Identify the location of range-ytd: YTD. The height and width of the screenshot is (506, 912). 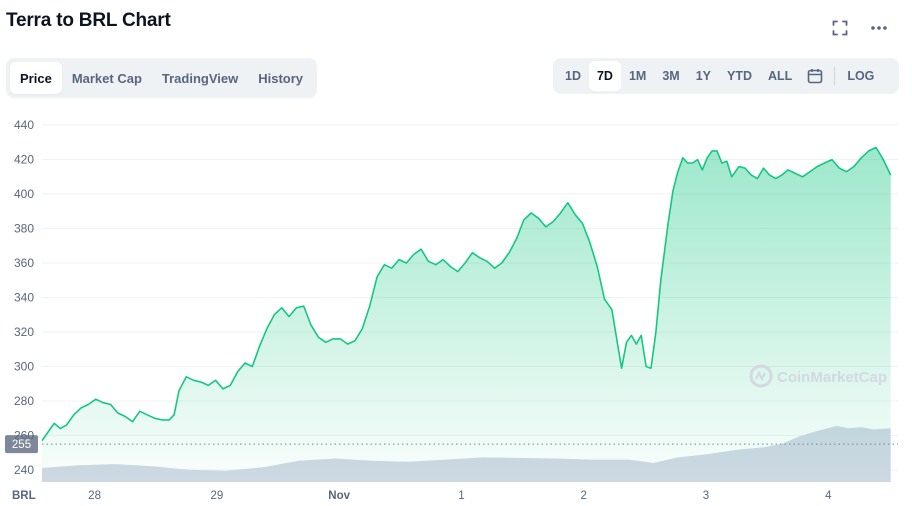
(740, 76).